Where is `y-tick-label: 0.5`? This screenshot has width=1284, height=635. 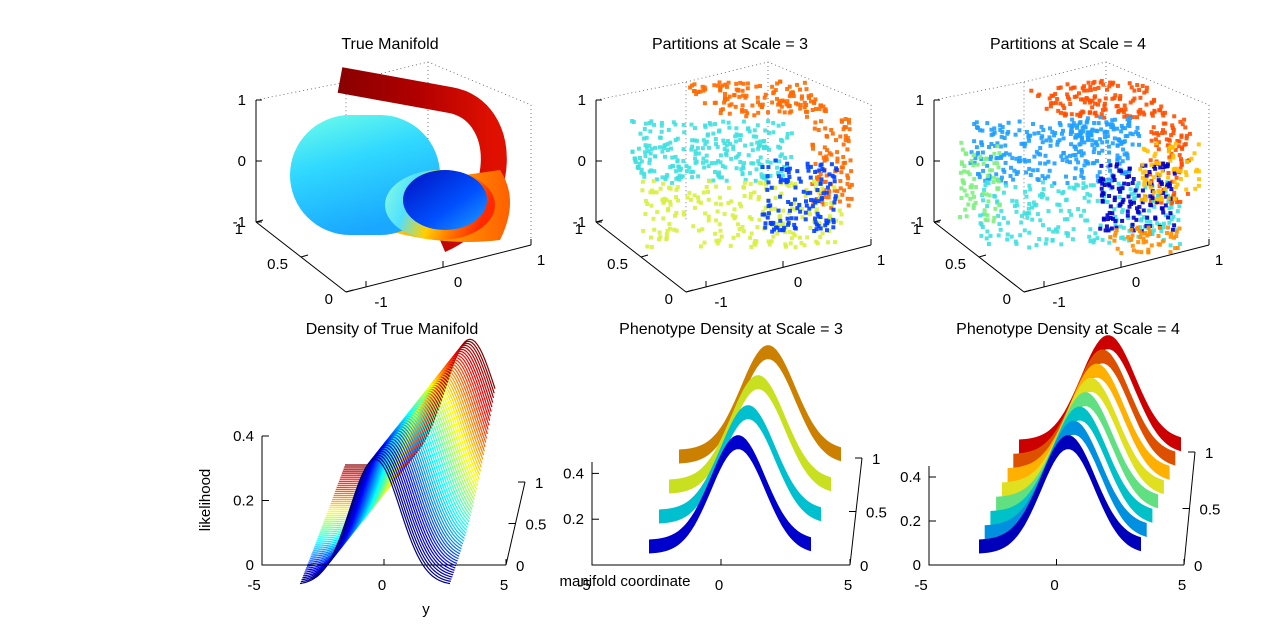 y-tick-label: 0.5 is located at coordinates (876, 513).